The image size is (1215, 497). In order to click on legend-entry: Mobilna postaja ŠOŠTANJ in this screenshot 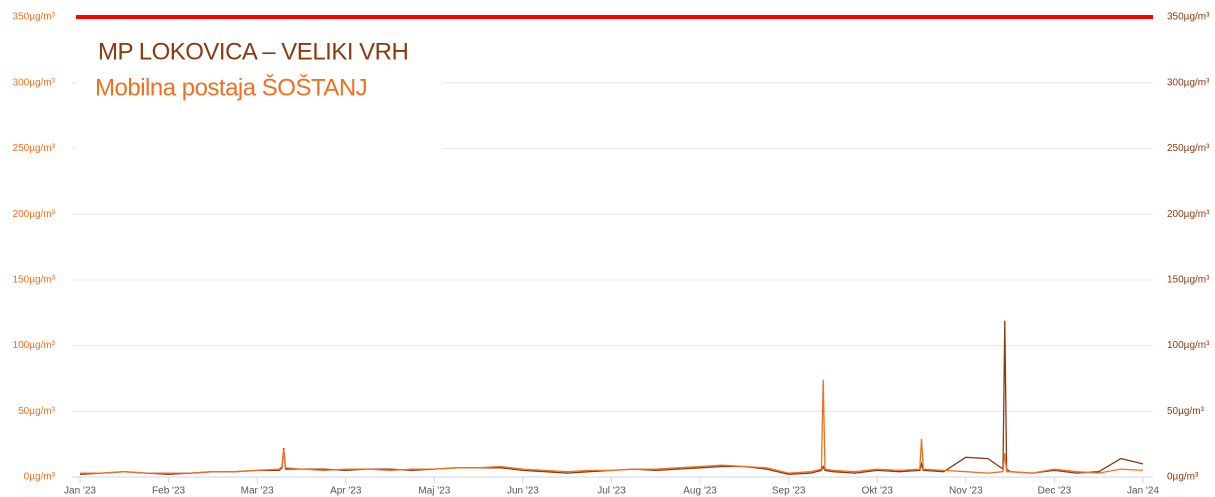, I will do `click(231, 87)`.